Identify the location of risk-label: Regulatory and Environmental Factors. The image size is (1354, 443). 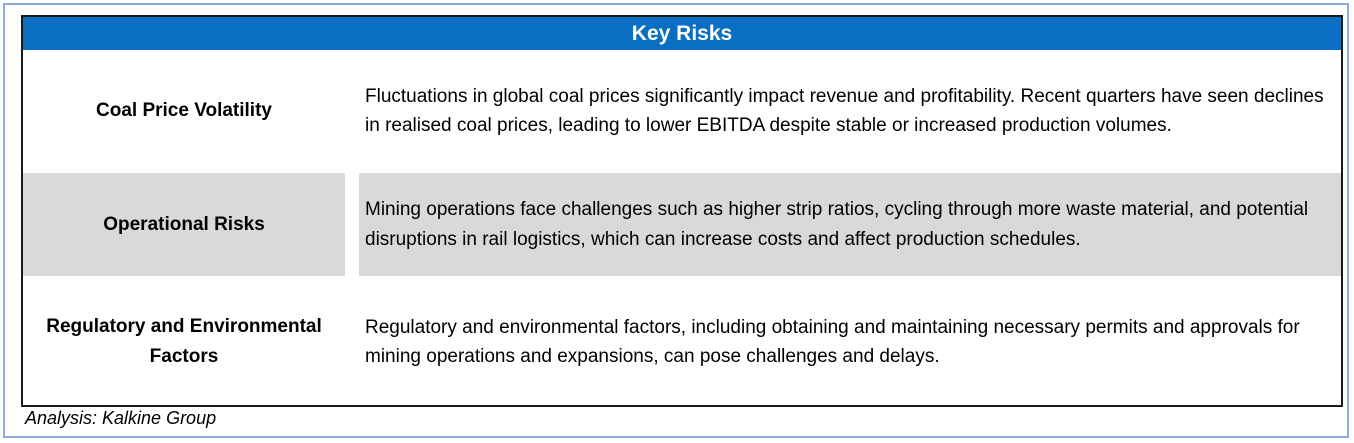
(184, 341).